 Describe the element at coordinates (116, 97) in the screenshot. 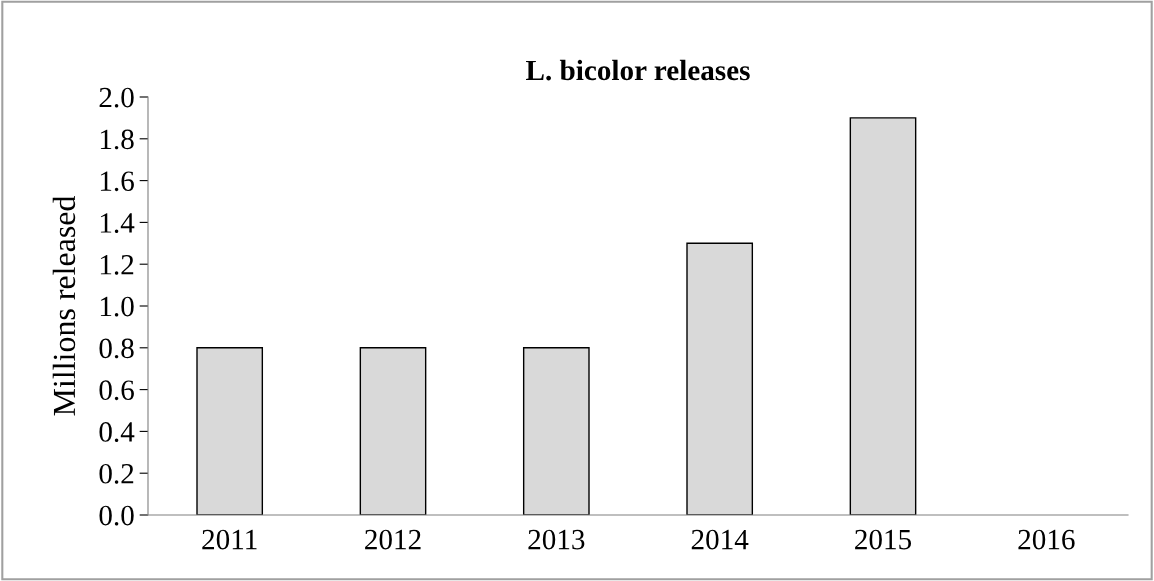

I see `y-tick-label: 2.0` at that location.